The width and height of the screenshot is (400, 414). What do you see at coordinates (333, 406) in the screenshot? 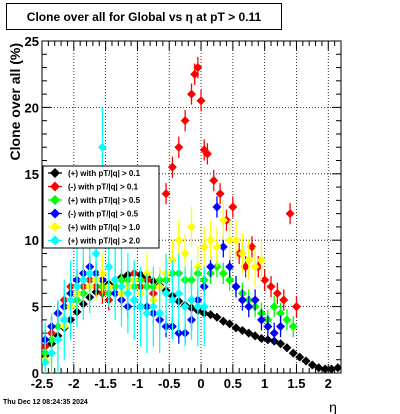
I see `x-axis-label: η` at bounding box center [333, 406].